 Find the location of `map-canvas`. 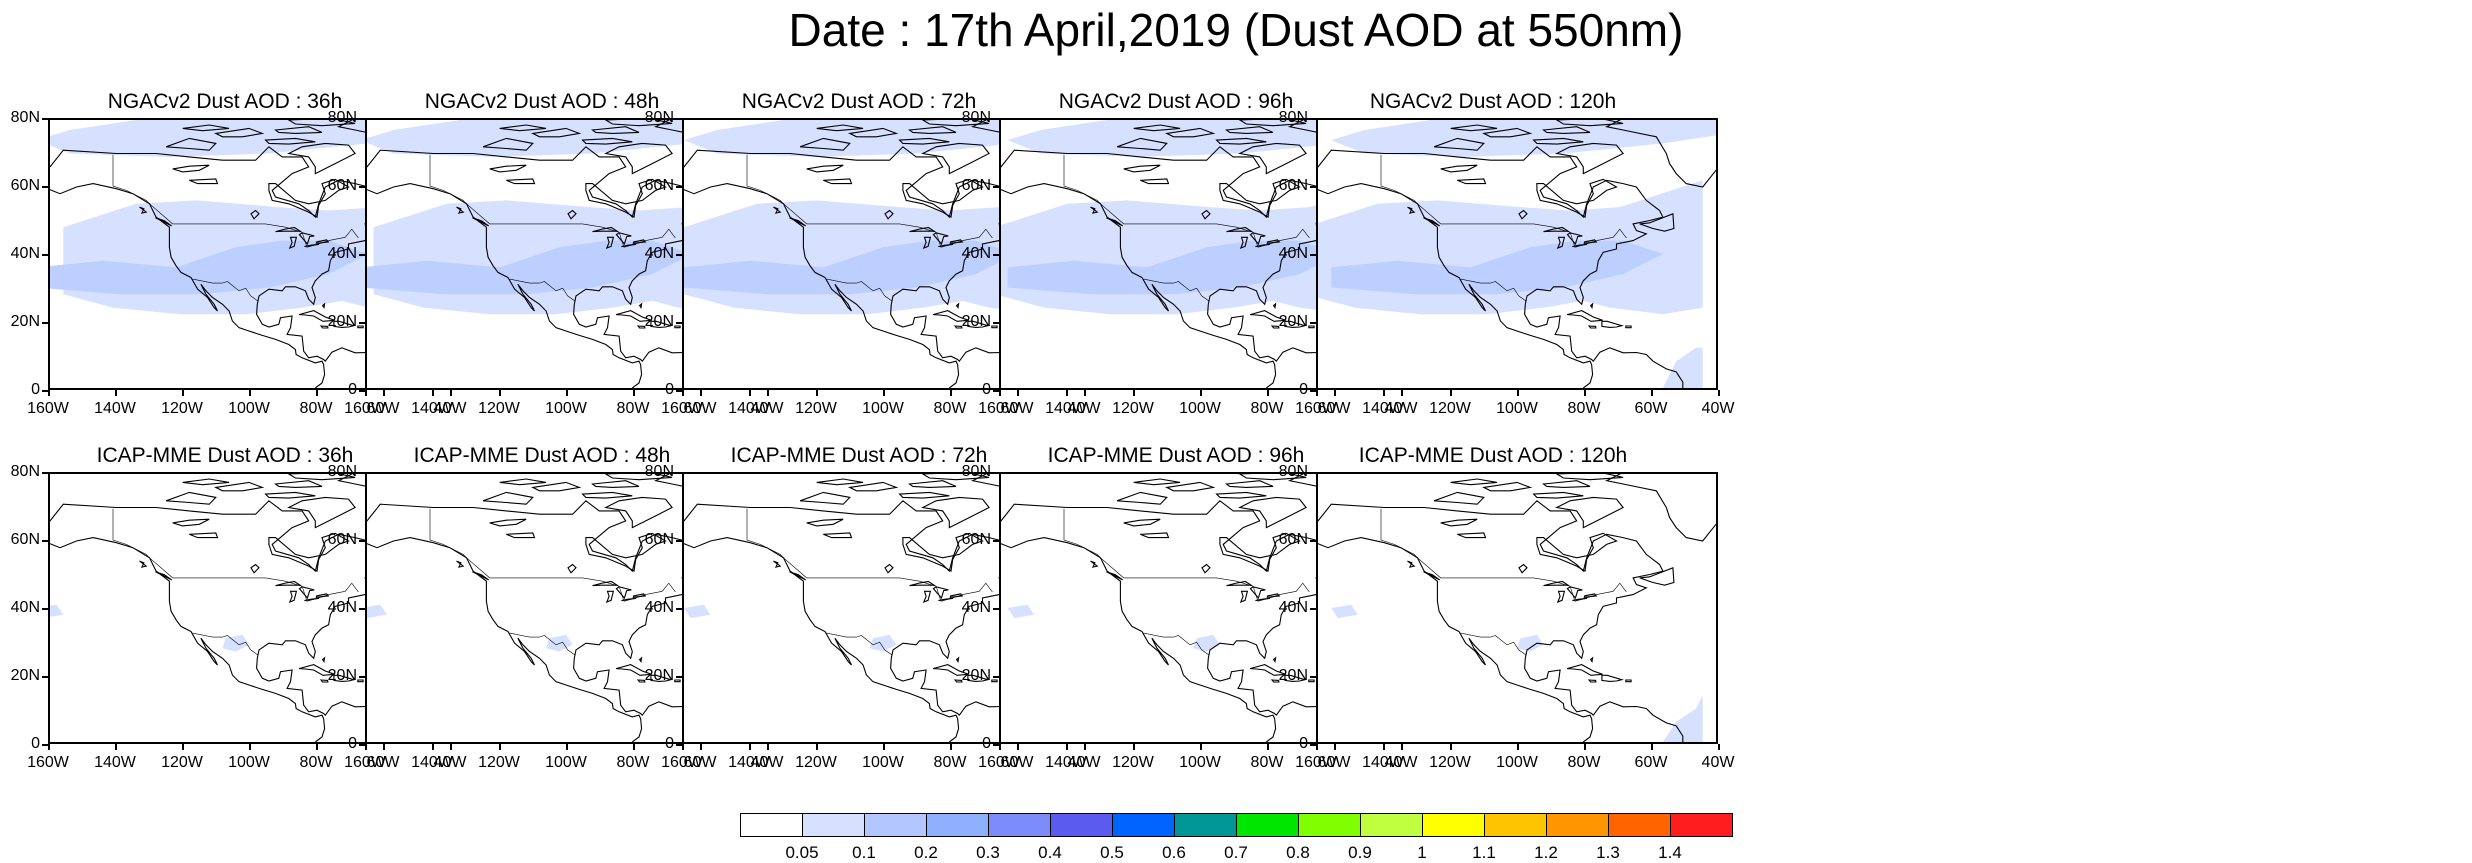

map-canvas is located at coordinates (1517, 254).